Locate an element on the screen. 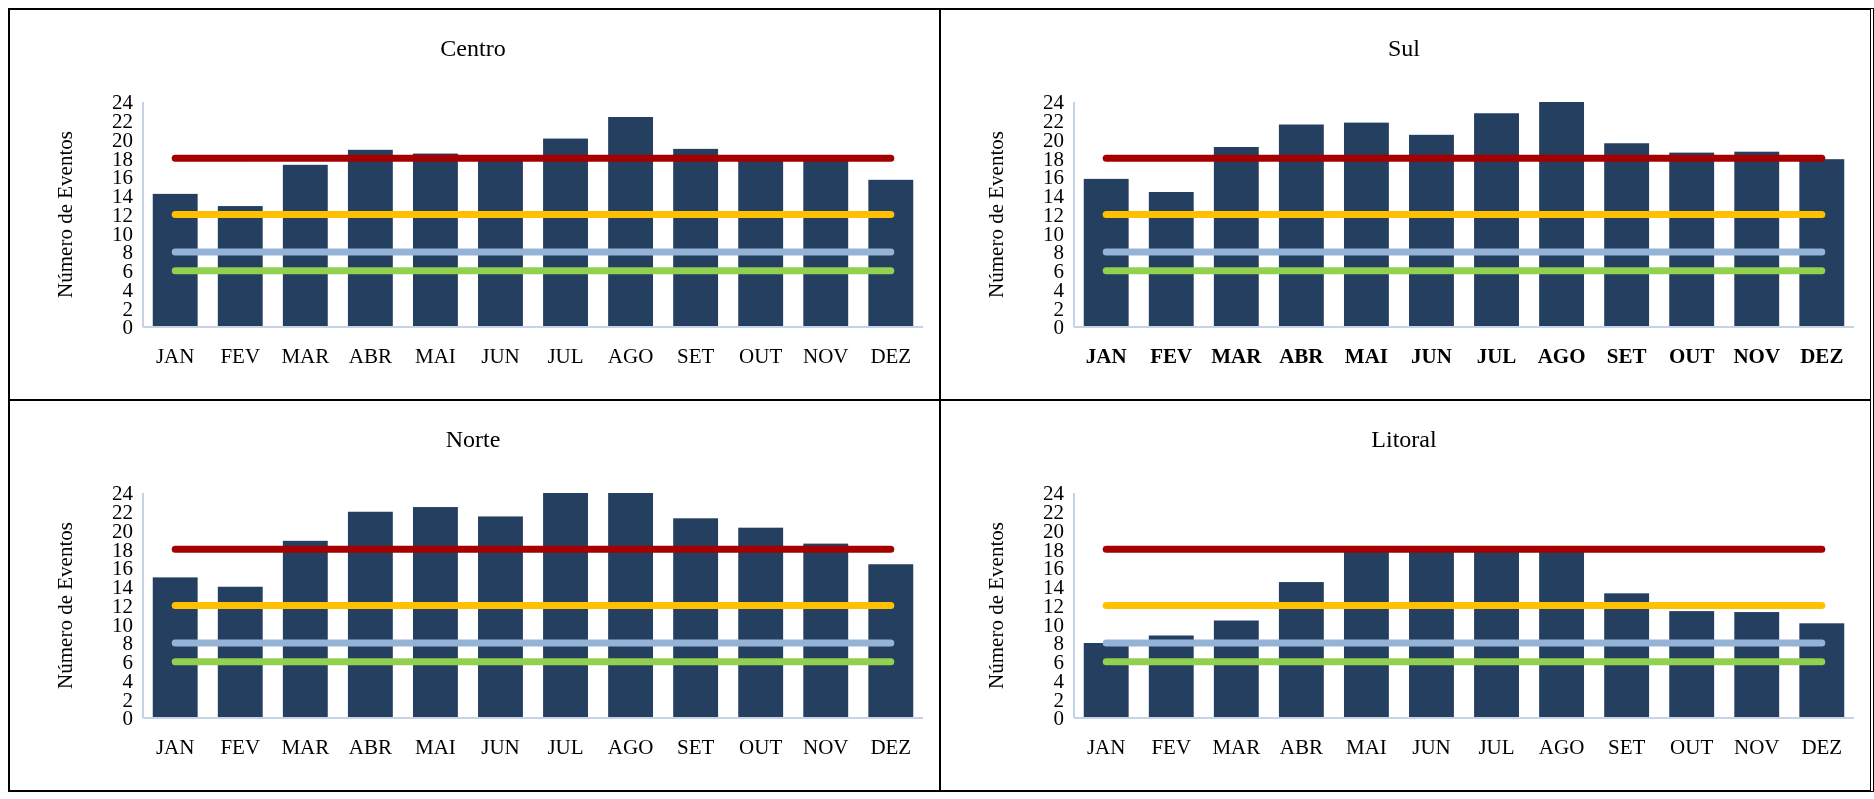 This screenshot has width=1874, height=799. chart-title: Norte is located at coordinates (473, 439).